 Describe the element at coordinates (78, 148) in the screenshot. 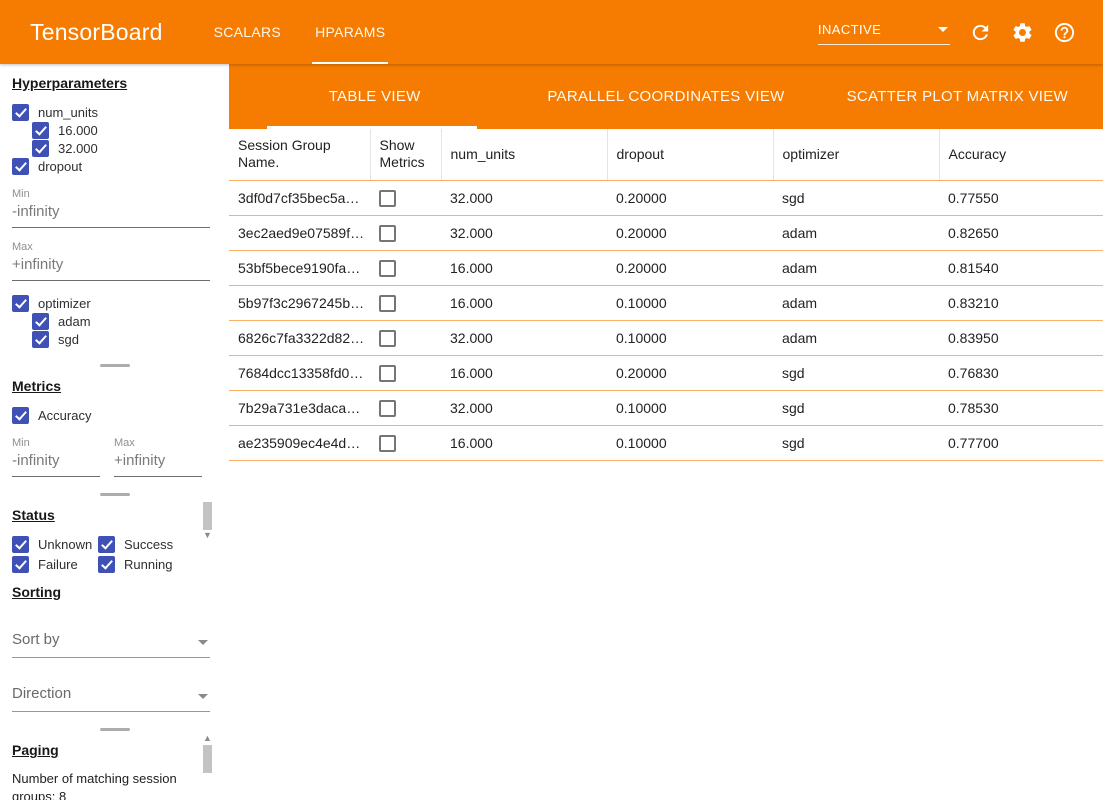

I see `option-label: 32.000` at that location.